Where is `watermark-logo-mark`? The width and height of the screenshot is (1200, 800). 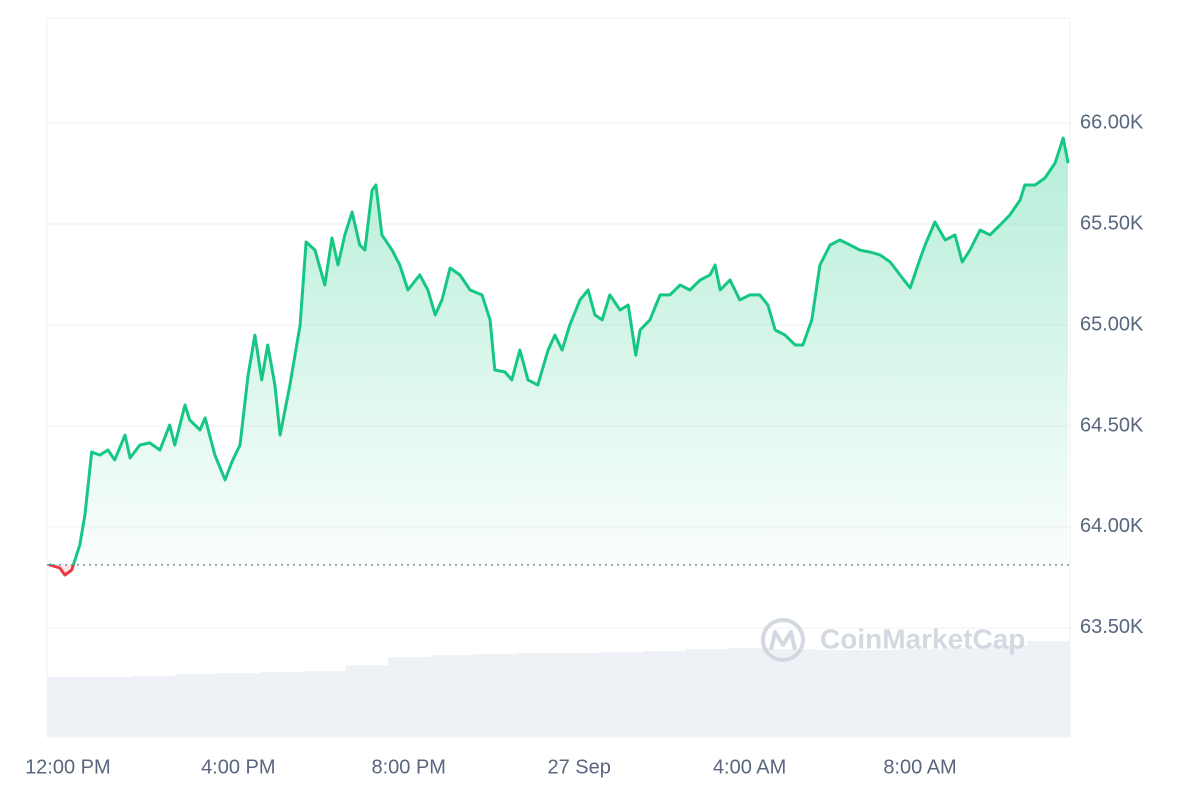
watermark-logo-mark is located at coordinates (783, 640).